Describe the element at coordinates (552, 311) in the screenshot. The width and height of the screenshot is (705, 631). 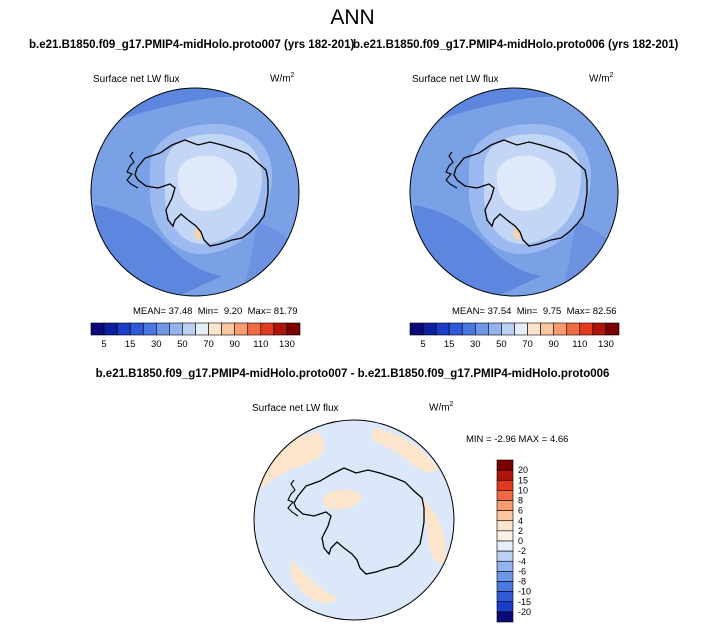
I see `panel2-min-value: 9.75` at that location.